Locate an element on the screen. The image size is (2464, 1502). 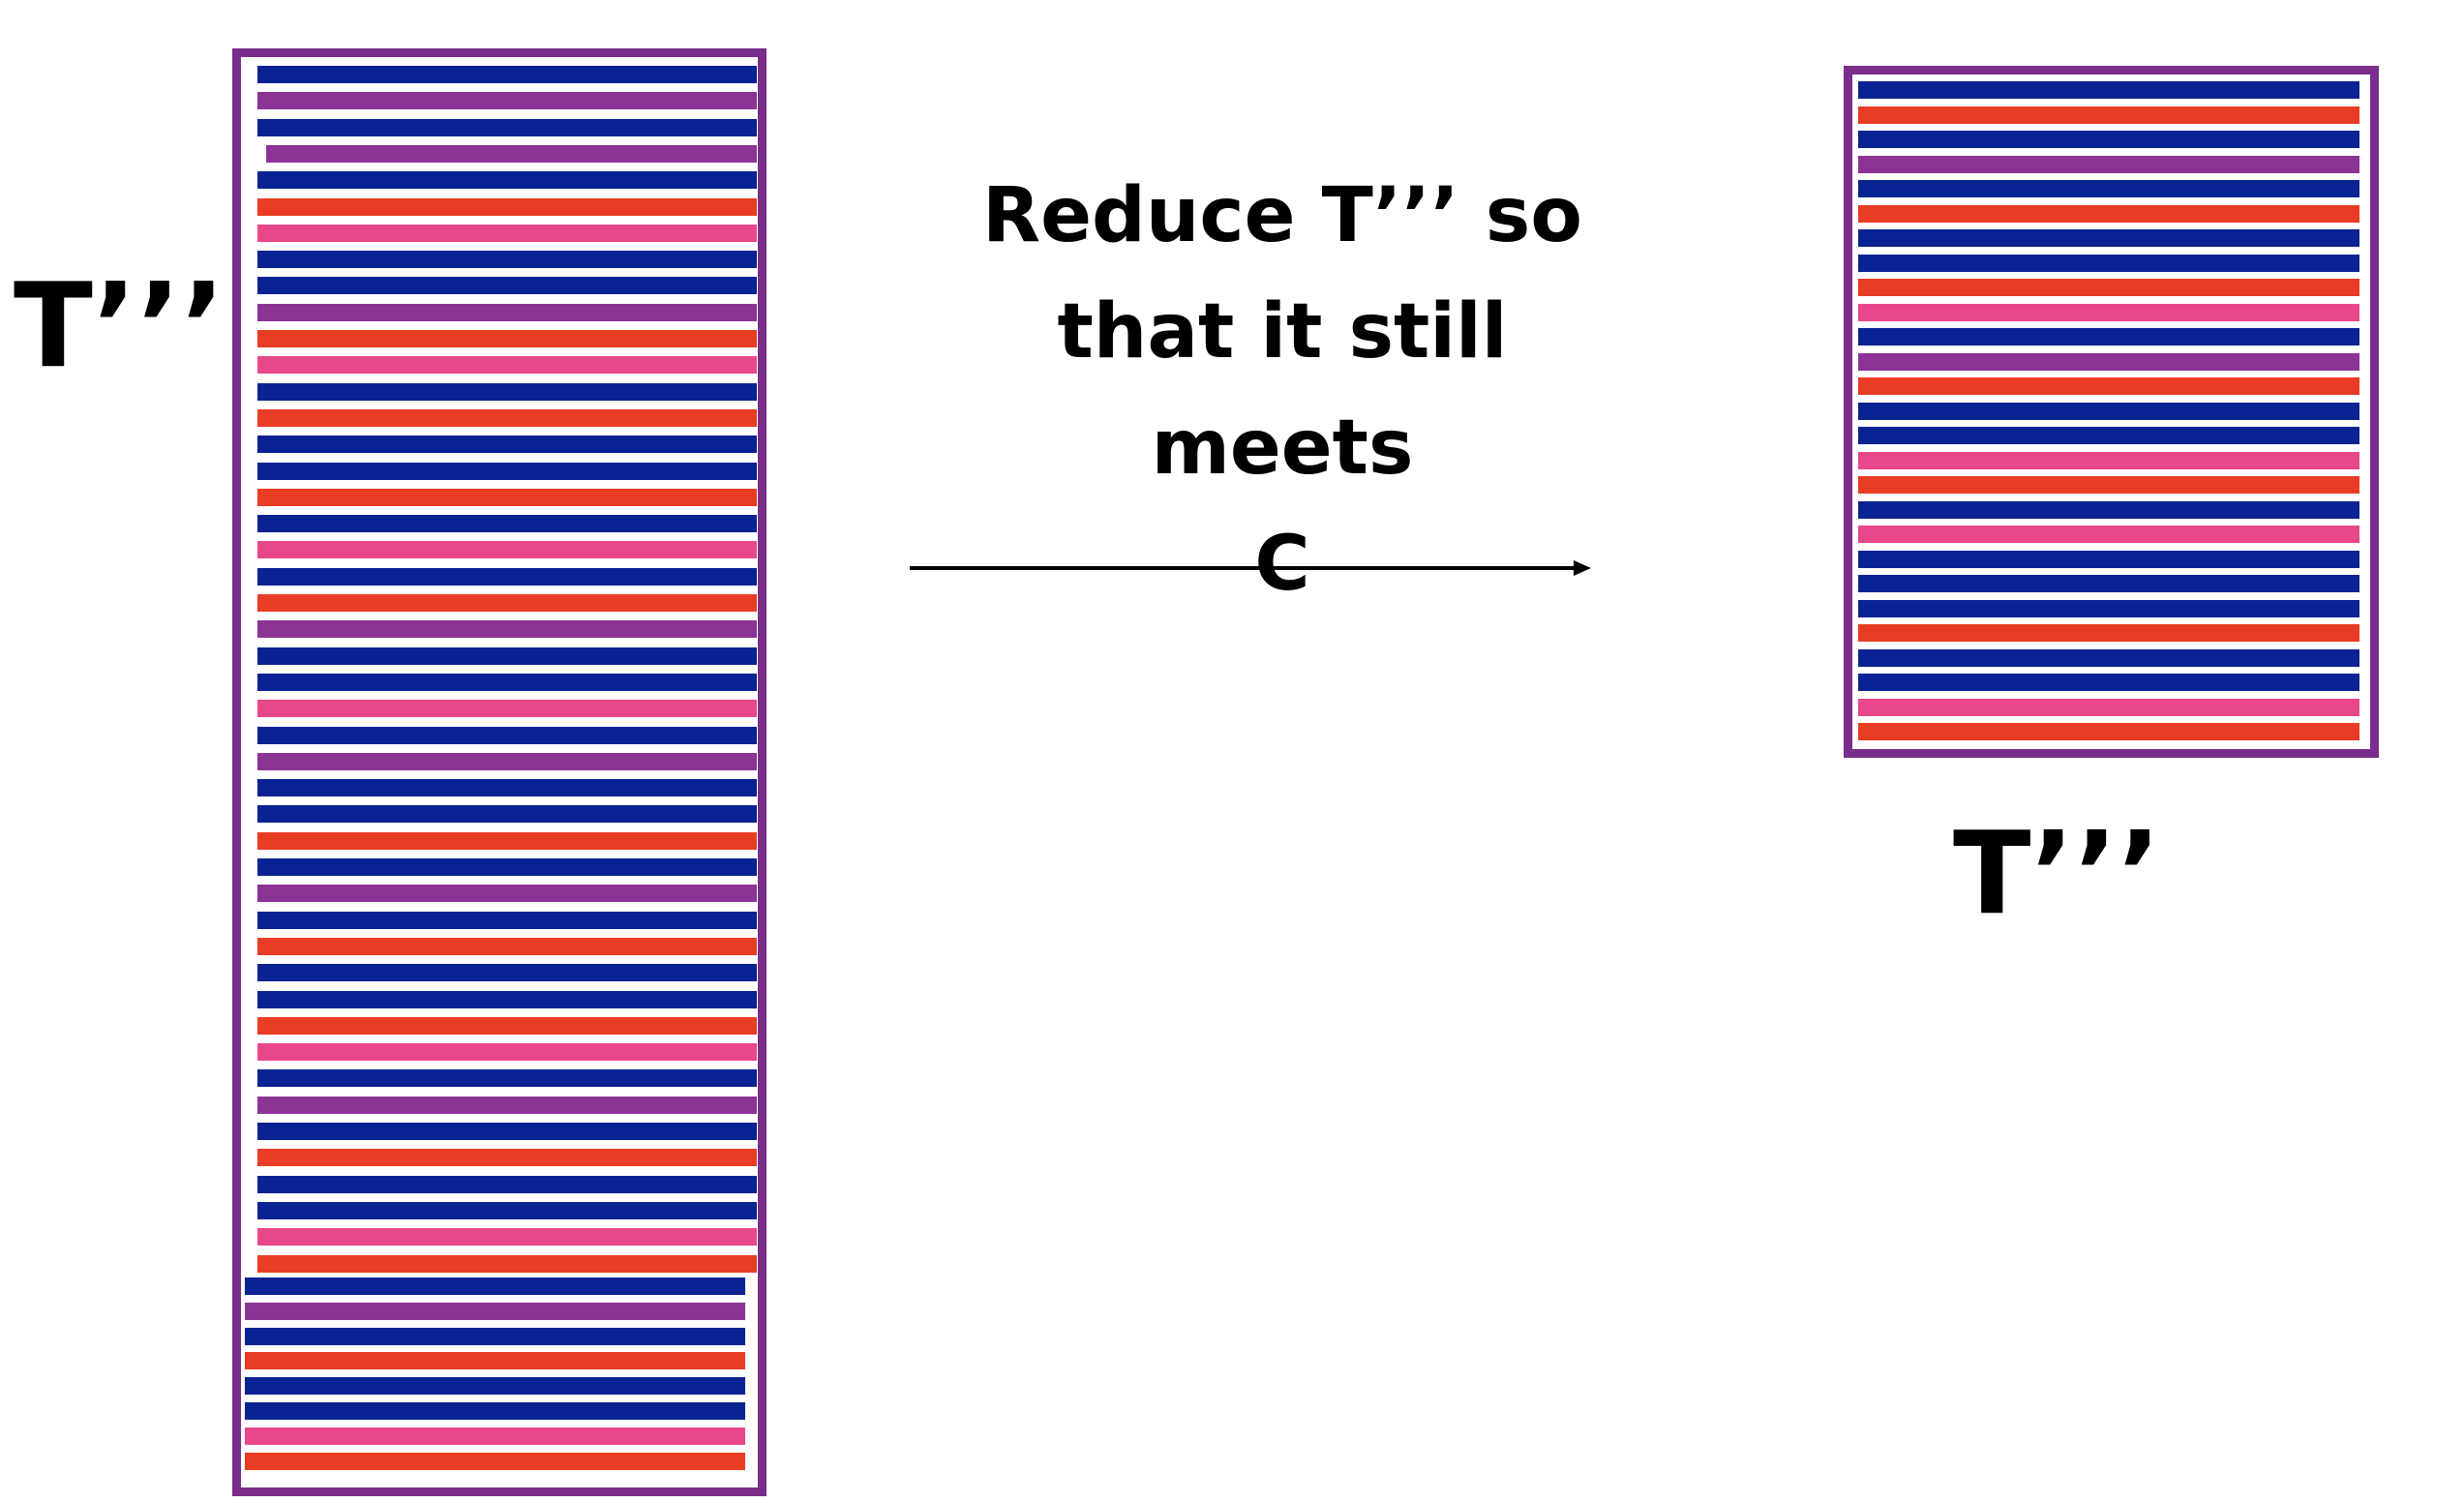
left-set-label: T’’’ is located at coordinates (119, 327).